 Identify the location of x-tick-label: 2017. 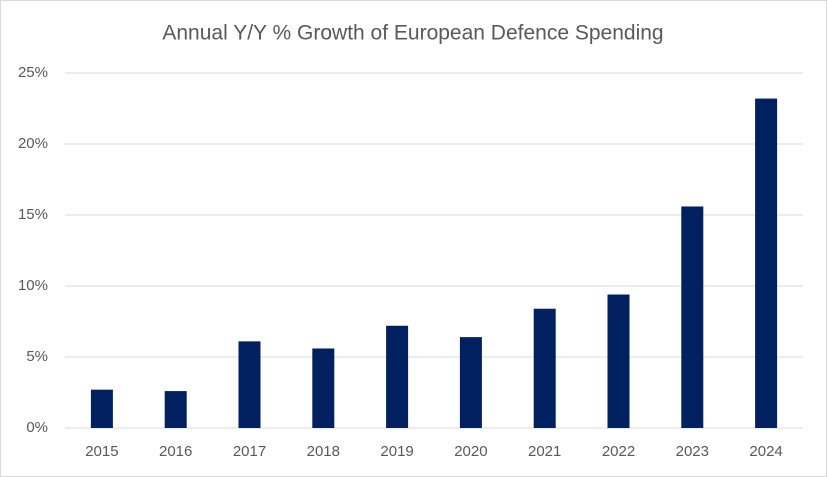
(249, 451).